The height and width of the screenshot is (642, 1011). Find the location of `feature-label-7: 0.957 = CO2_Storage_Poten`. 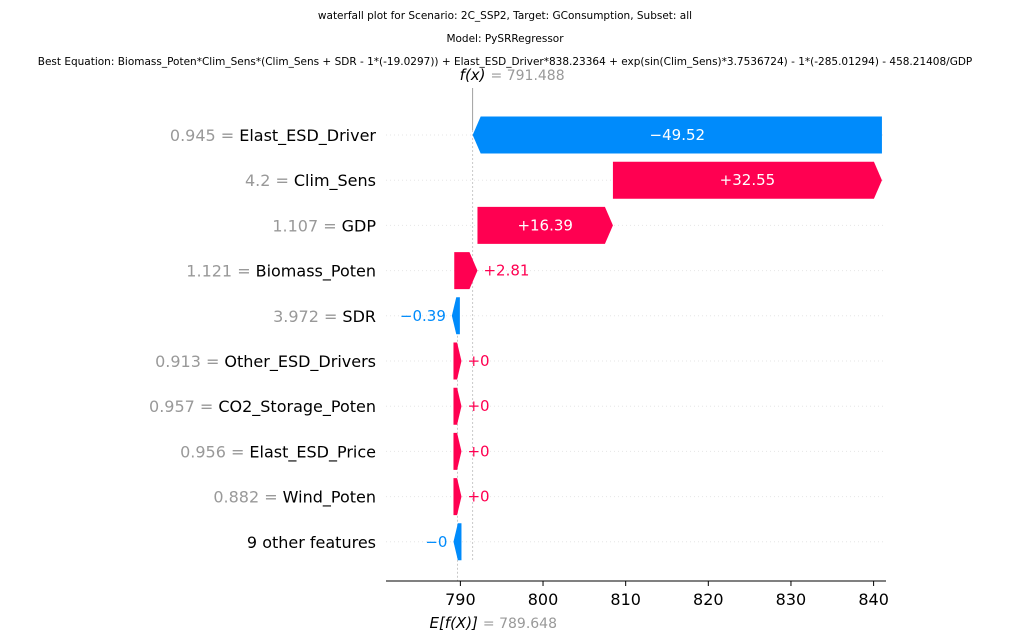

feature-label-7: 0.957 = CO2_Storage_Poten is located at coordinates (262, 407).